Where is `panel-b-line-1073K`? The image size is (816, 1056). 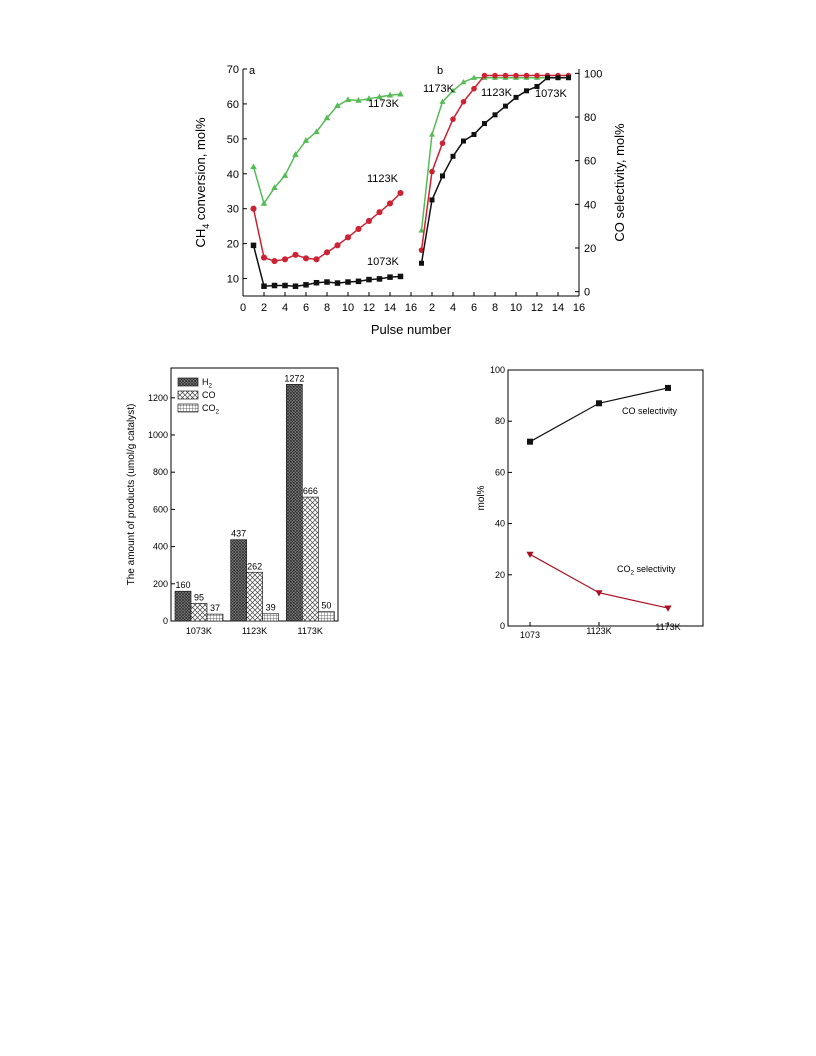 panel-b-line-1073K is located at coordinates (494, 170).